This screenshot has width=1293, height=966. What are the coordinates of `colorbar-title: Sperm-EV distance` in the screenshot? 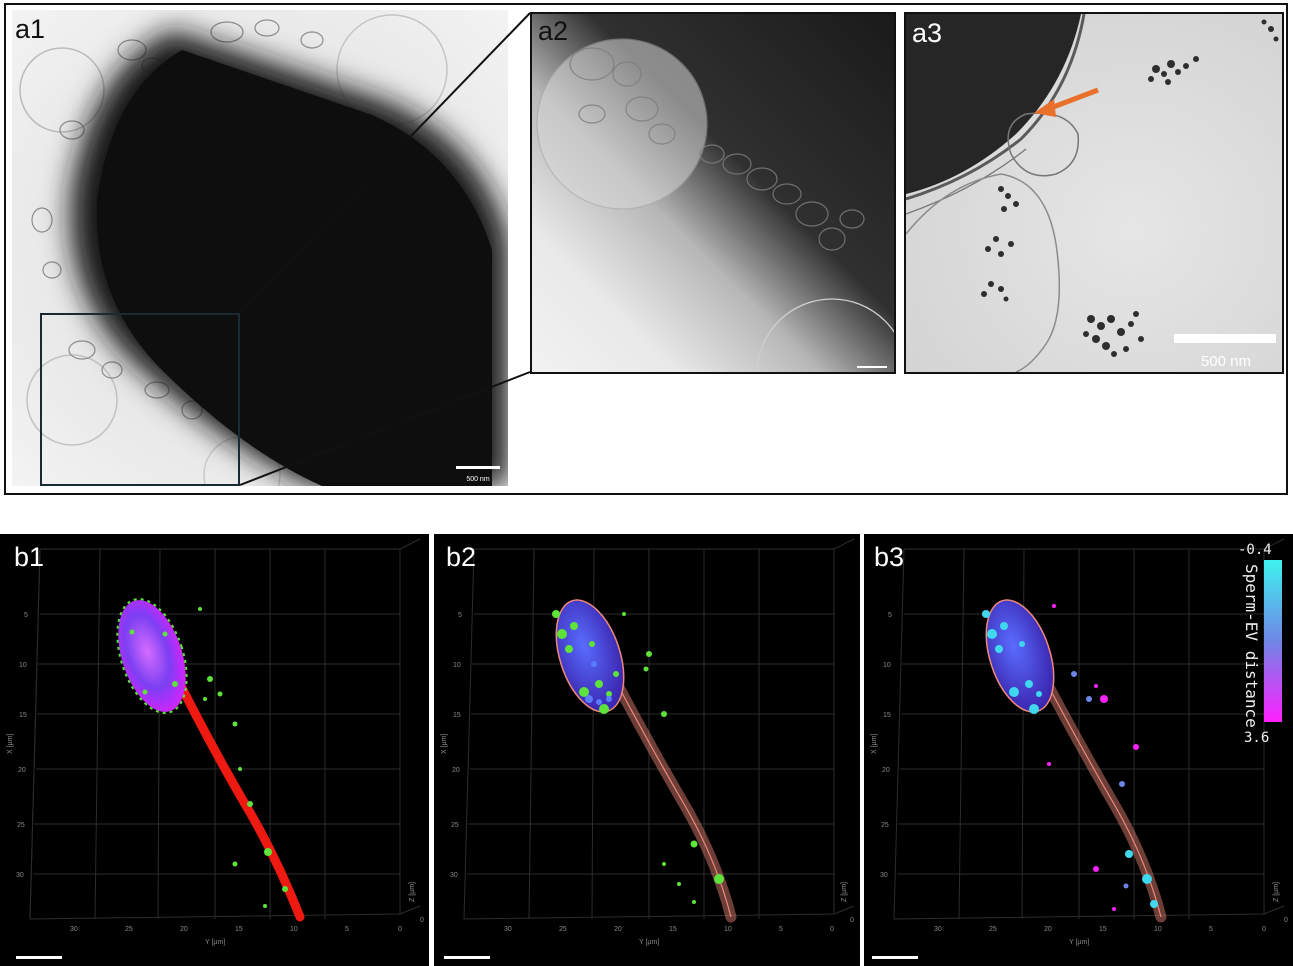 It's located at (1251, 646).